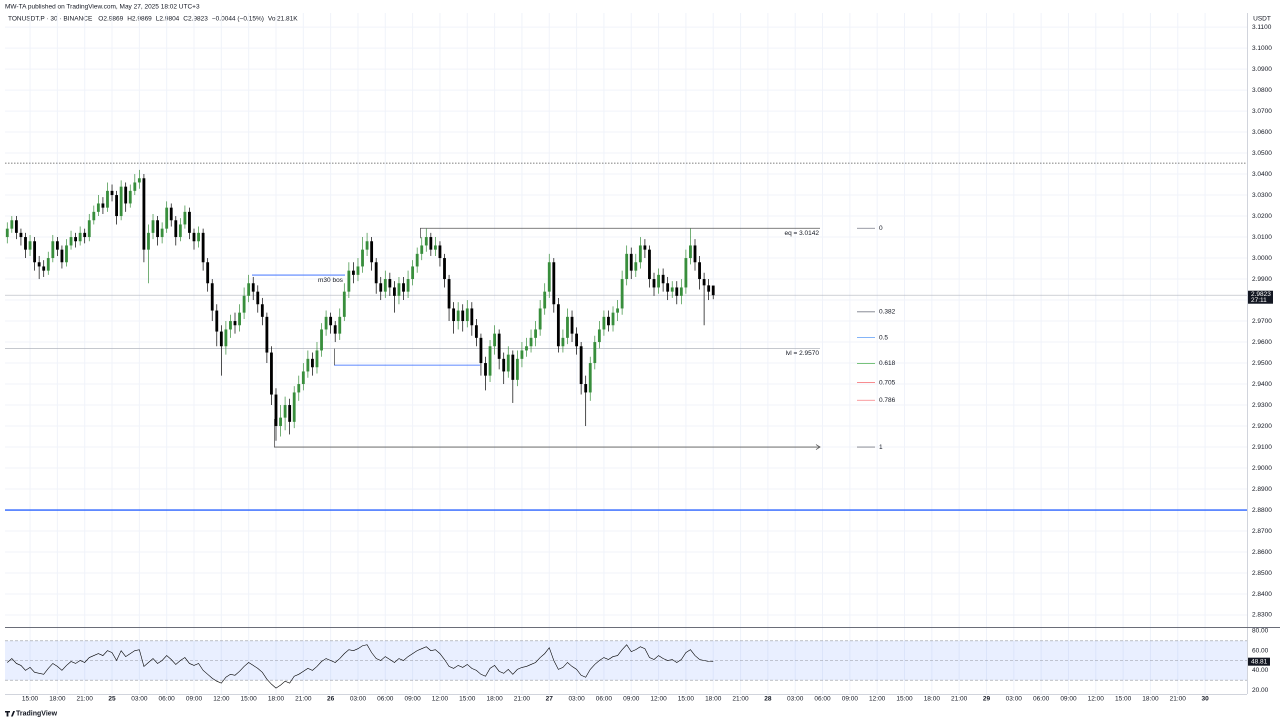  Describe the element at coordinates (1262, 363) in the screenshot. I see `y-tick-label: 2.9500` at that location.